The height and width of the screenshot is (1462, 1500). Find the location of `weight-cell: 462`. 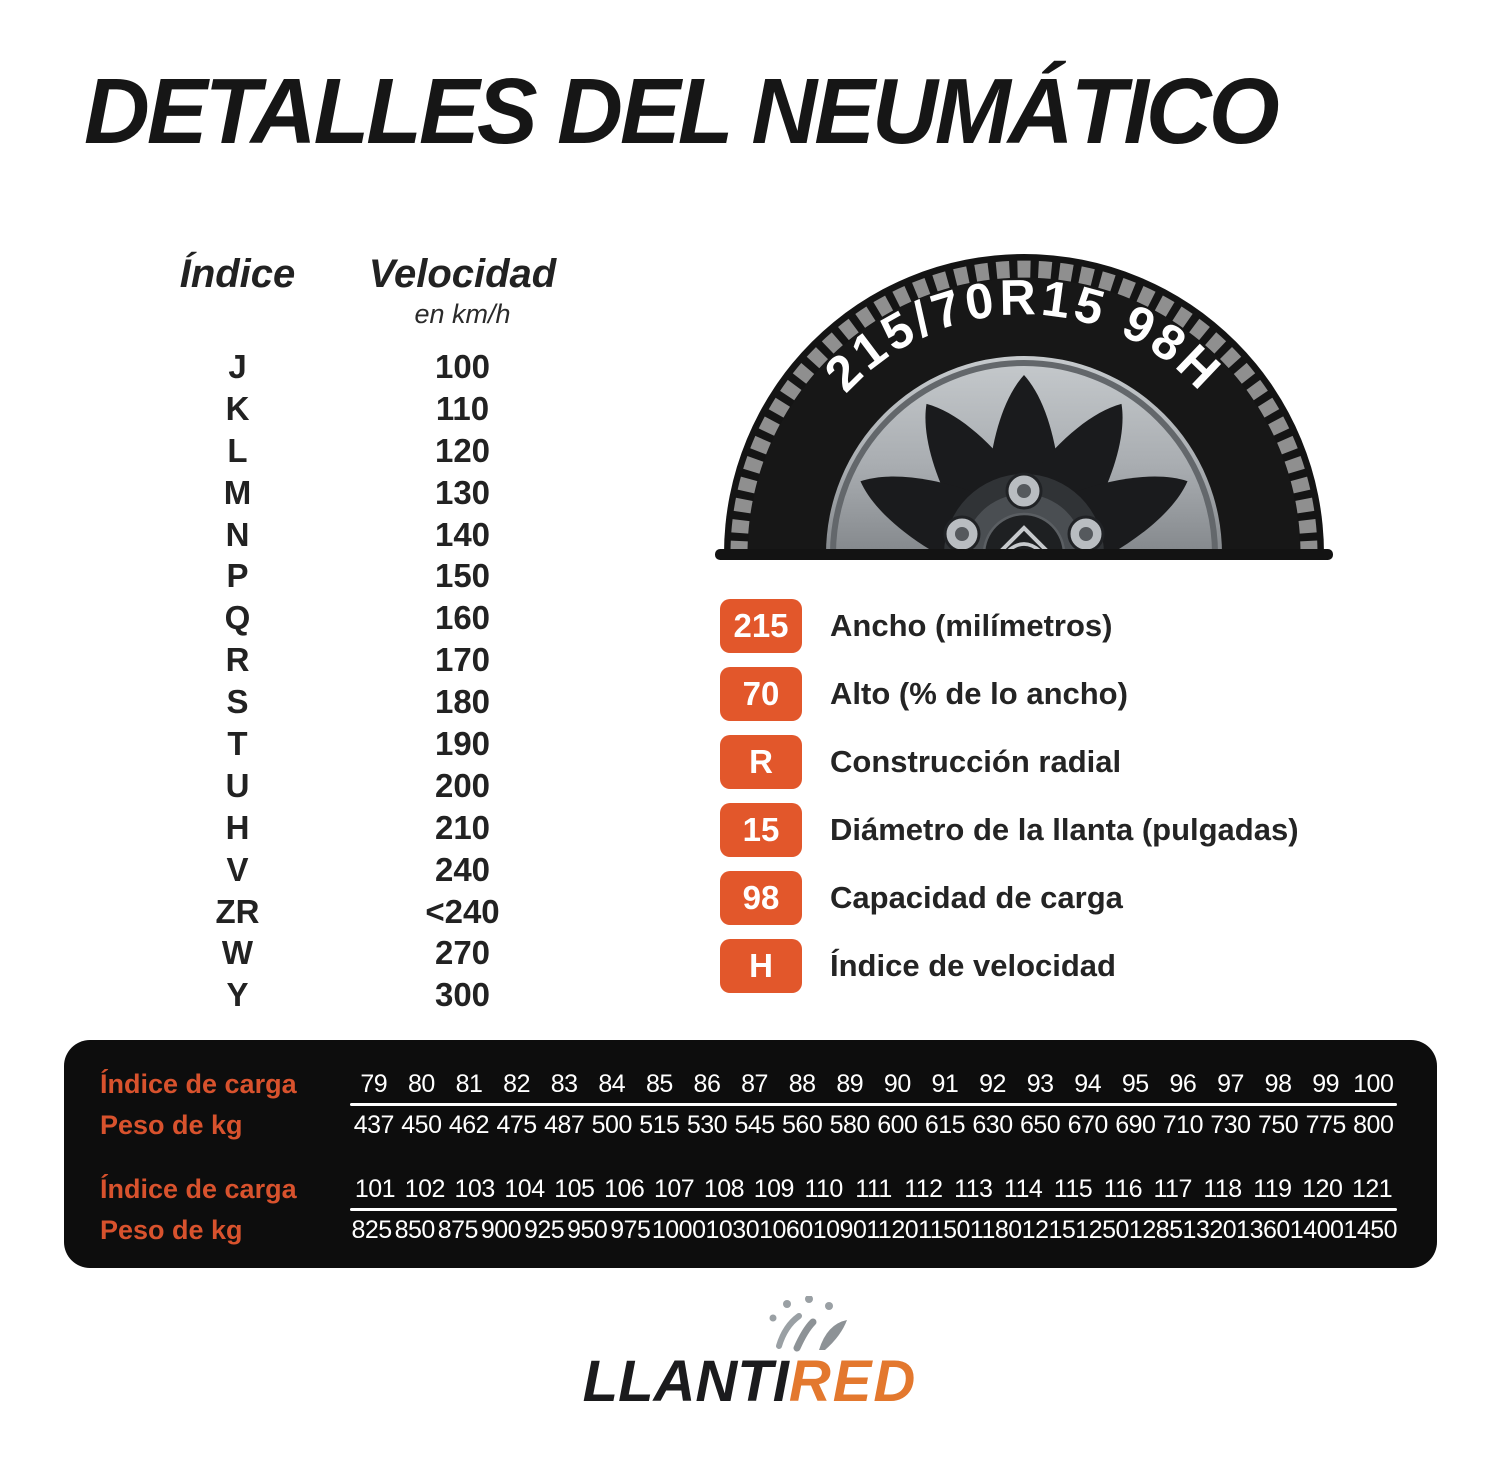

weight-cell: 462 is located at coordinates (469, 1124).